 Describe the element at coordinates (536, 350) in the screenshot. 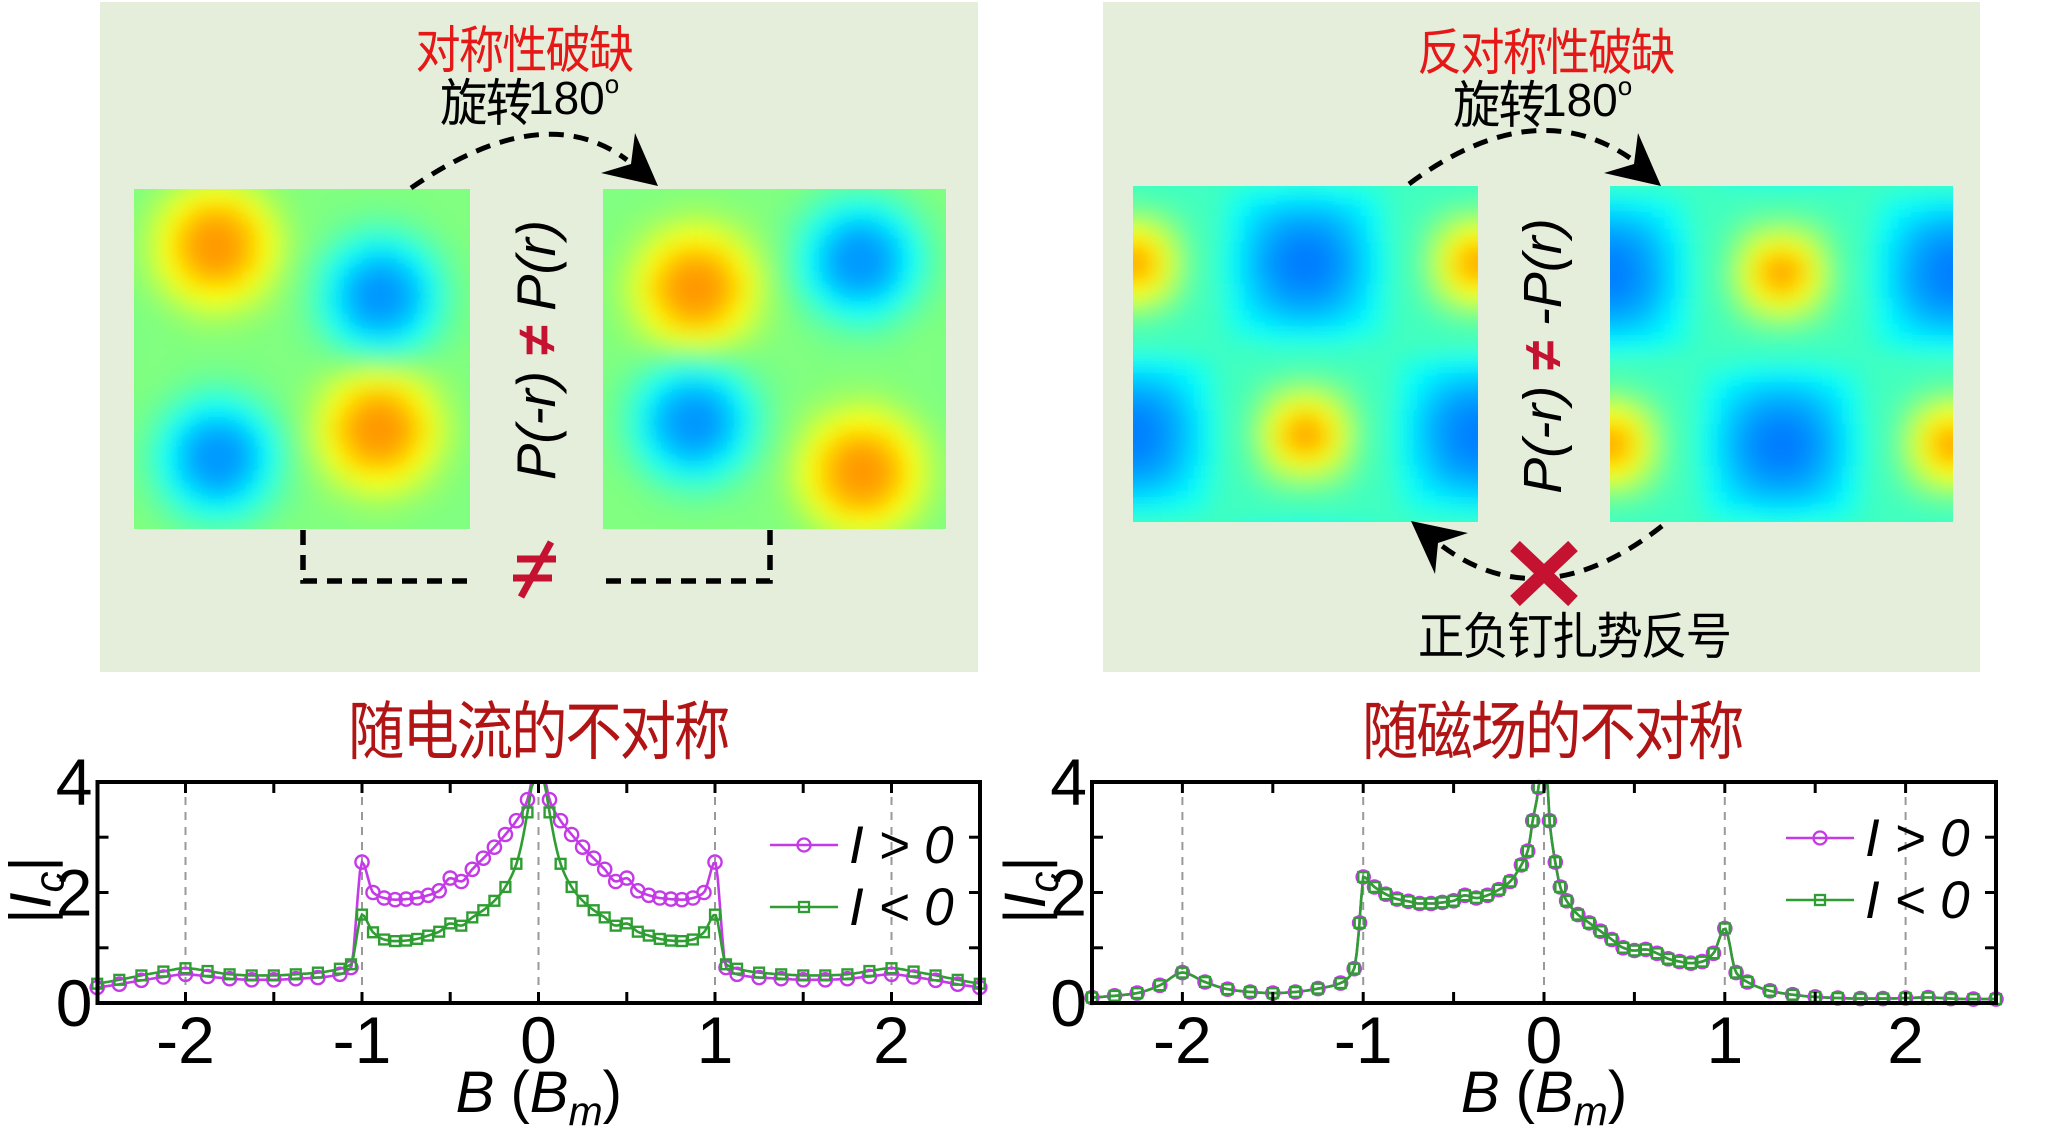

I see `svg-text: P(-r) ≠ P(r)` at that location.